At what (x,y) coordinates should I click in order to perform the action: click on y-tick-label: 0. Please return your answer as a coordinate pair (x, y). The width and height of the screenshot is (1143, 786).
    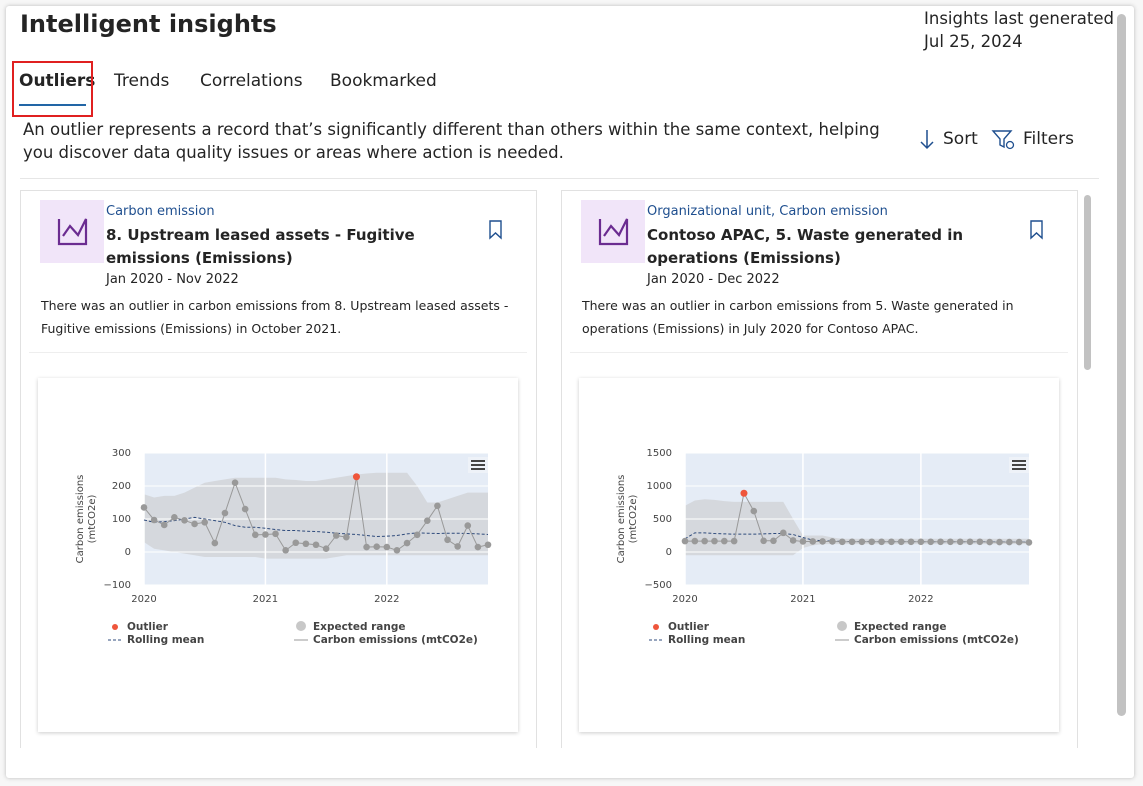
    Looking at the image, I should click on (128, 552).